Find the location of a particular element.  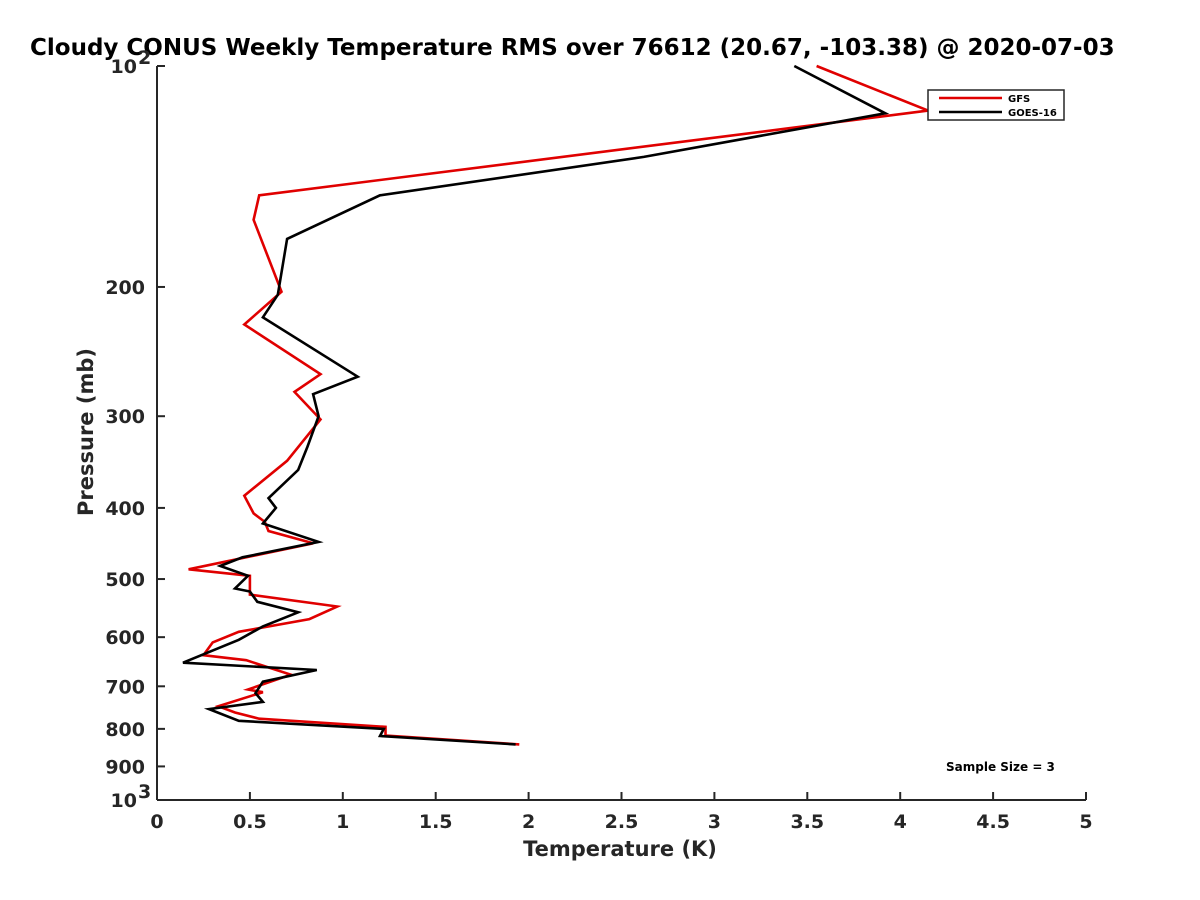

x-axis-label: Temperature (K) is located at coordinates (620, 849).